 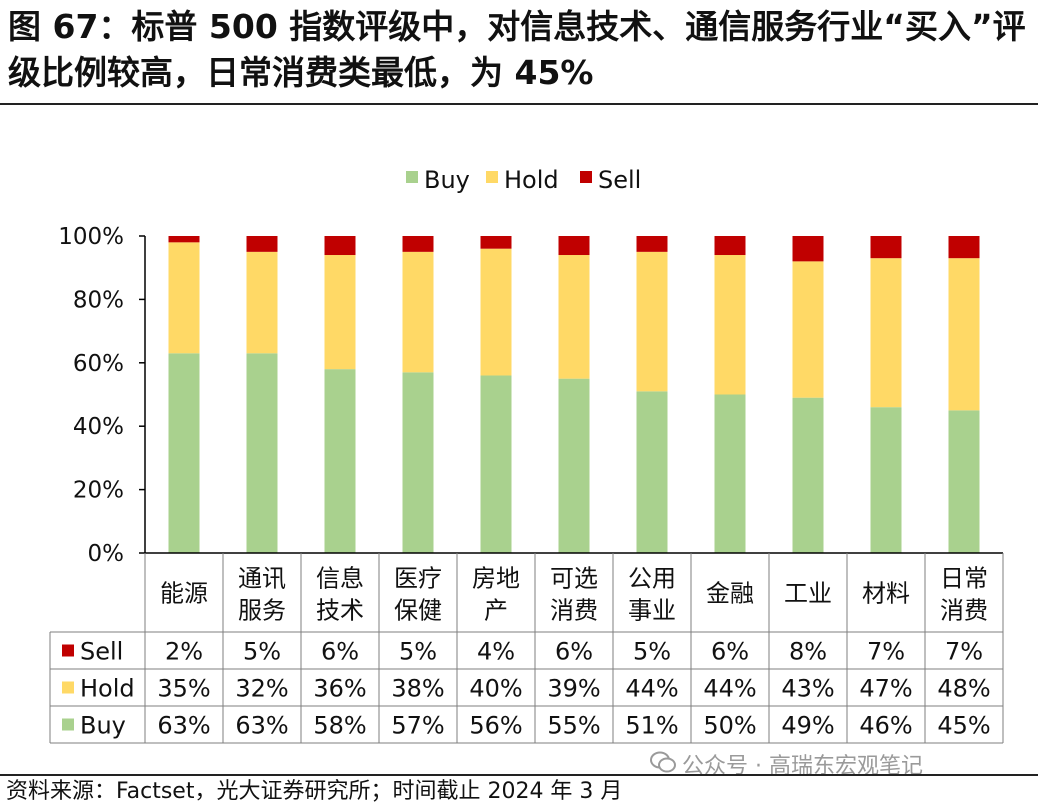 What do you see at coordinates (663, 765) in the screenshot?
I see `wechat-icon` at bounding box center [663, 765].